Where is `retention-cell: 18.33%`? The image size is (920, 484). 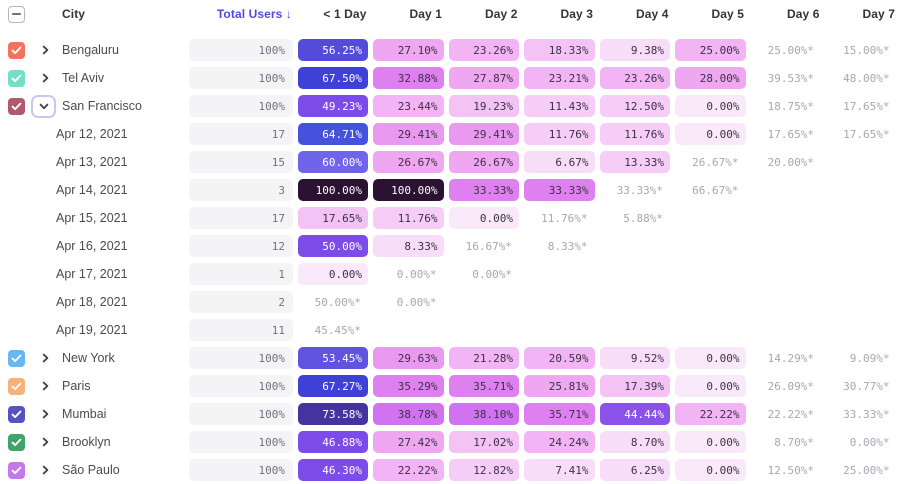
retention-cell: 18.33% is located at coordinates (559, 50).